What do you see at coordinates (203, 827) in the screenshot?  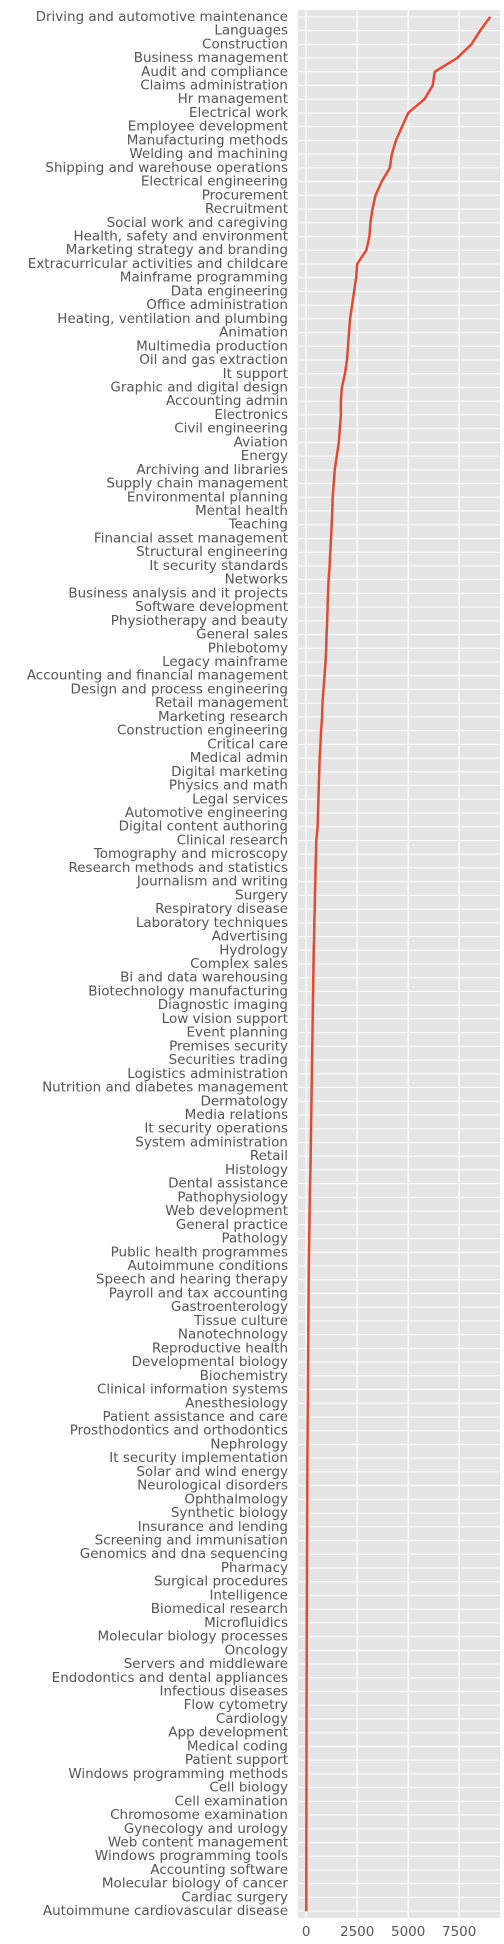 I see `y-tick-label: Digital content authoring` at bounding box center [203, 827].